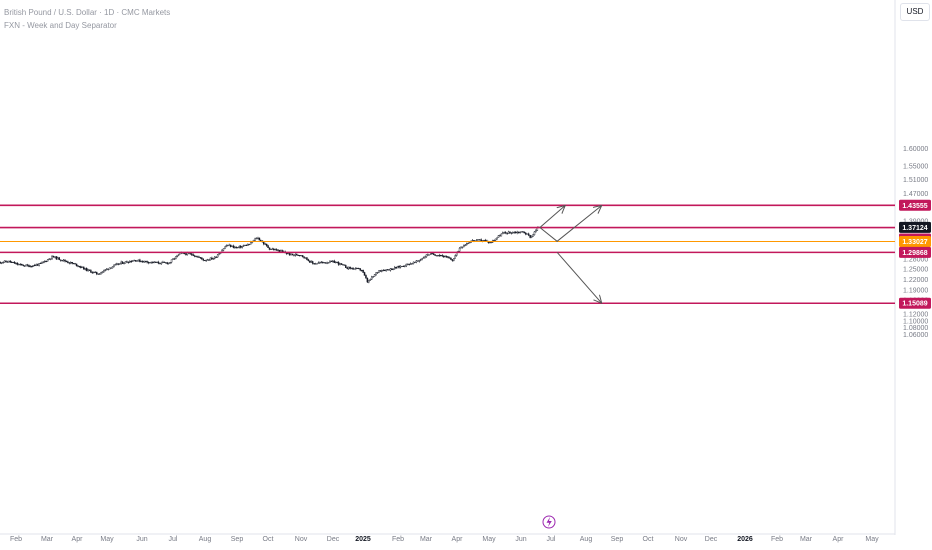  Describe the element at coordinates (617, 539) in the screenshot. I see `time-tick-label: Sep` at that location.